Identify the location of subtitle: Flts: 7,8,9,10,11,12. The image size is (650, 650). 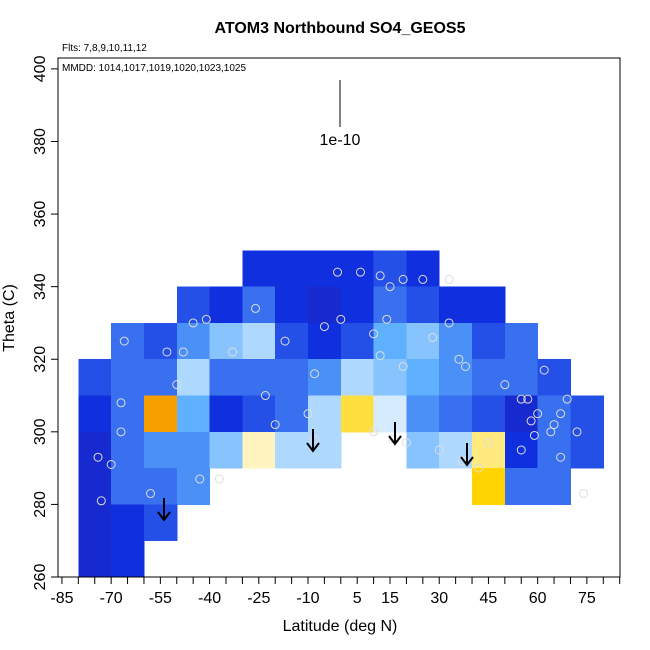
(104, 48).